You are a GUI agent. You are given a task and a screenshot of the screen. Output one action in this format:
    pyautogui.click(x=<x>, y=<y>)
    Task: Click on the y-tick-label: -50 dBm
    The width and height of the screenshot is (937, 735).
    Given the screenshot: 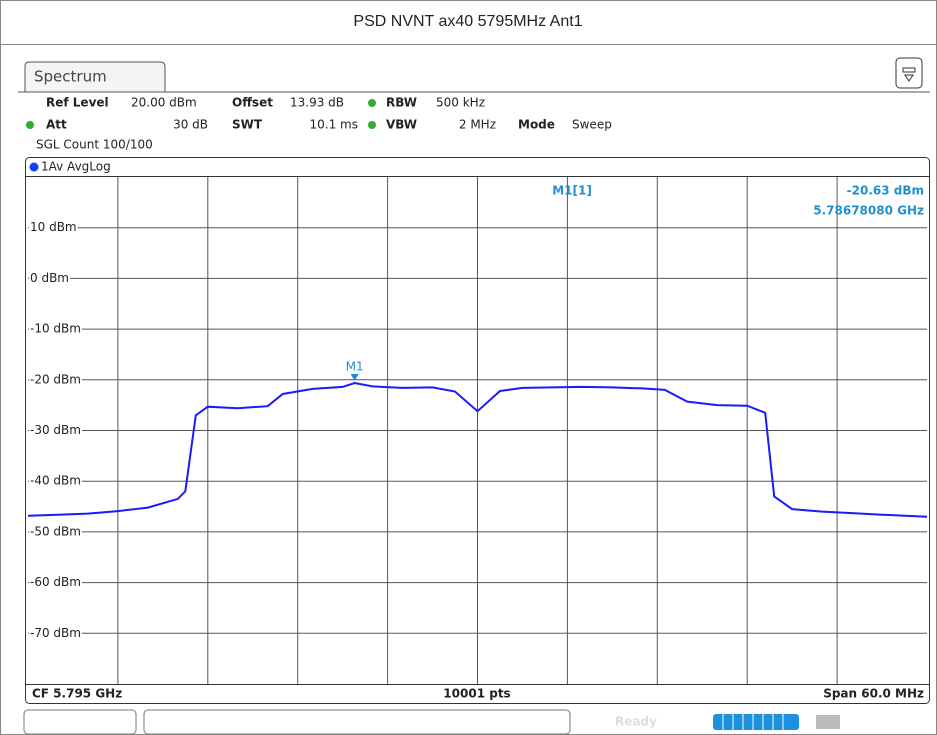 What is the action you would take?
    pyautogui.click(x=55, y=531)
    